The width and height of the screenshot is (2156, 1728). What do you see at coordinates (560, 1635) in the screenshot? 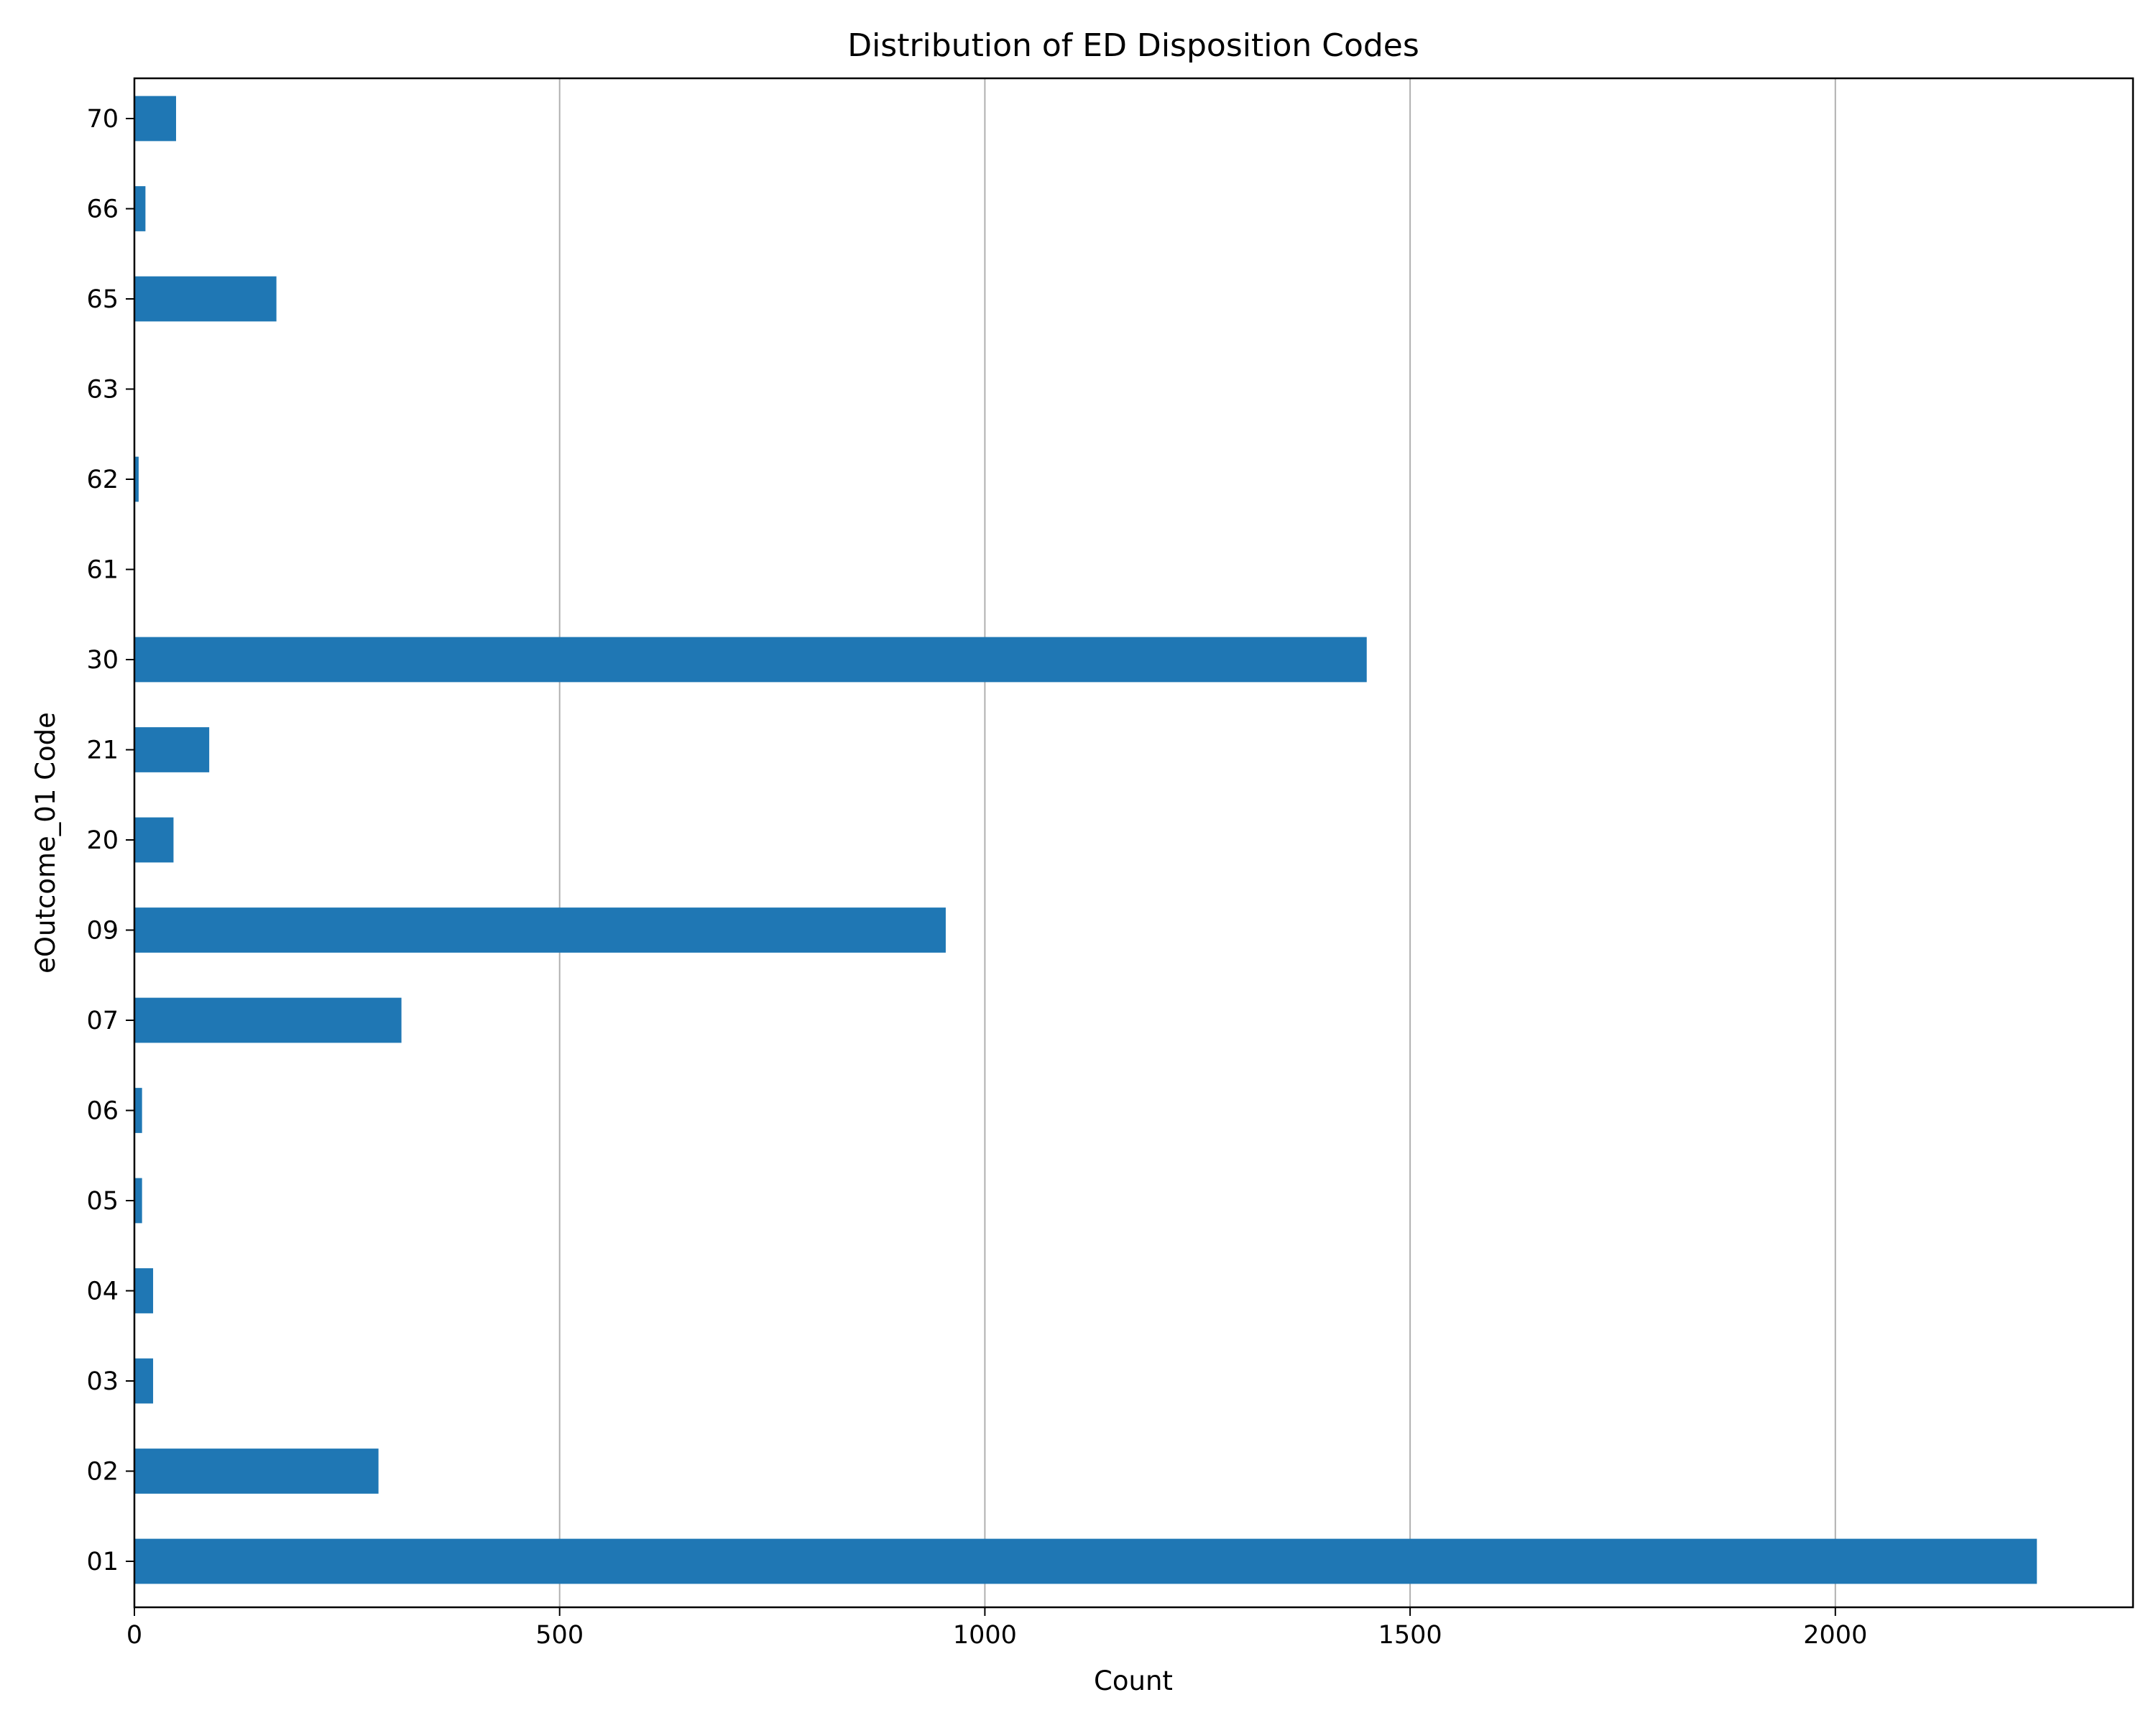
I see `x-tick-label: 500` at bounding box center [560, 1635].